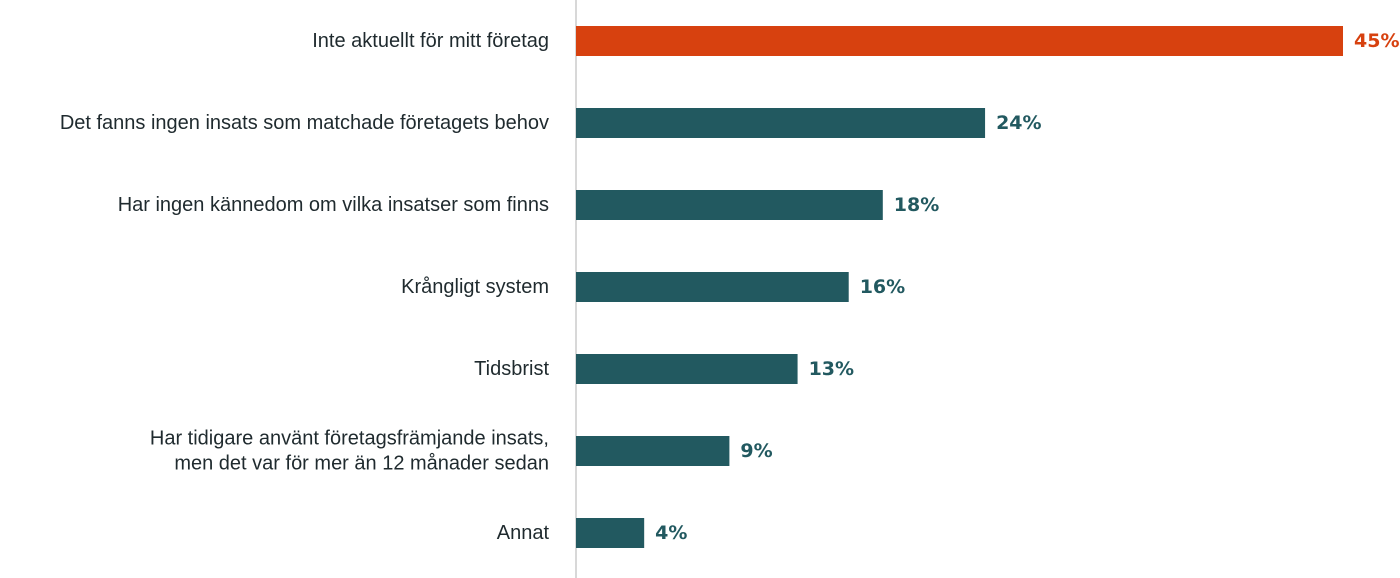  What do you see at coordinates (475, 287) in the screenshot?
I see `category-label-4: Krångligt system` at bounding box center [475, 287].